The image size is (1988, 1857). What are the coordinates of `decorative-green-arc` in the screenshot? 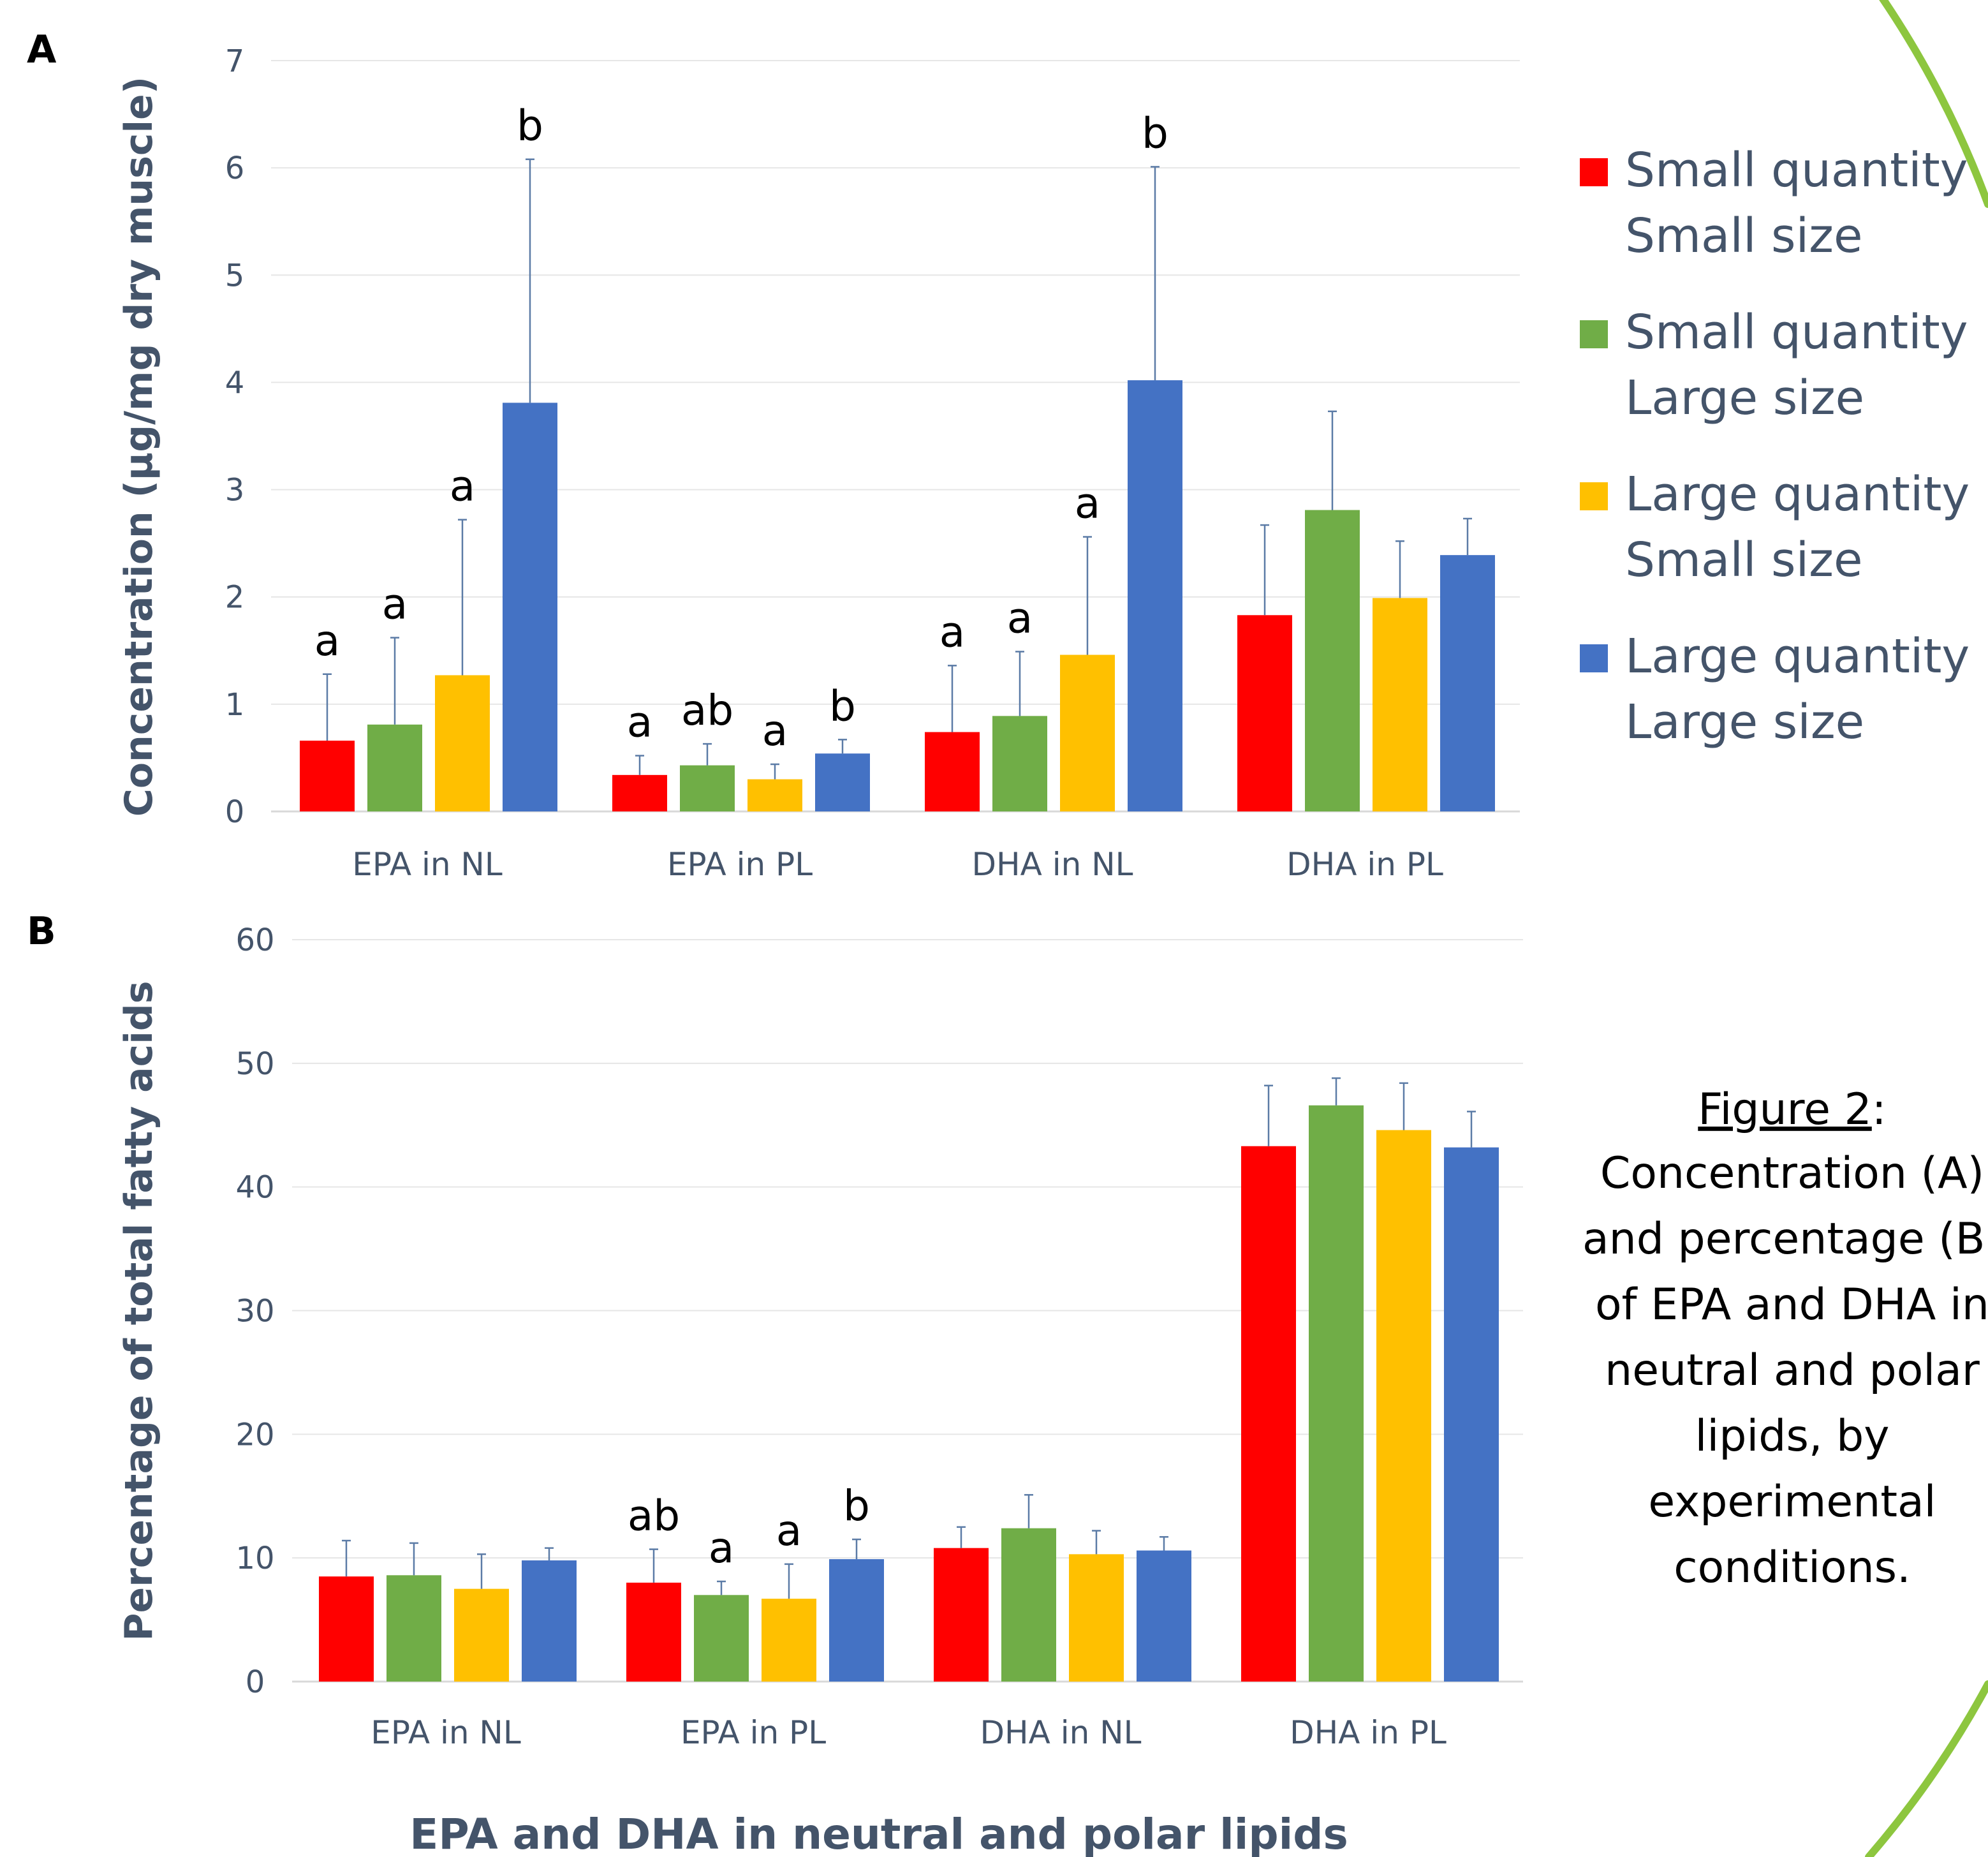 It's located at (1926, 928).